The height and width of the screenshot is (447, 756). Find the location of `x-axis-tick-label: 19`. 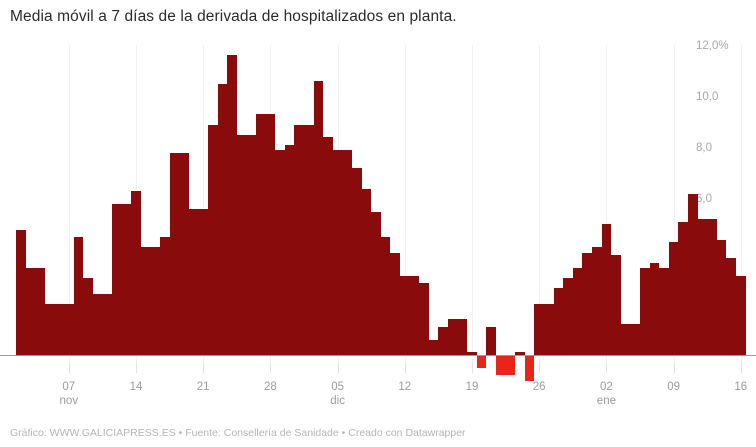

x-axis-tick-label: 19 is located at coordinates (472, 387).